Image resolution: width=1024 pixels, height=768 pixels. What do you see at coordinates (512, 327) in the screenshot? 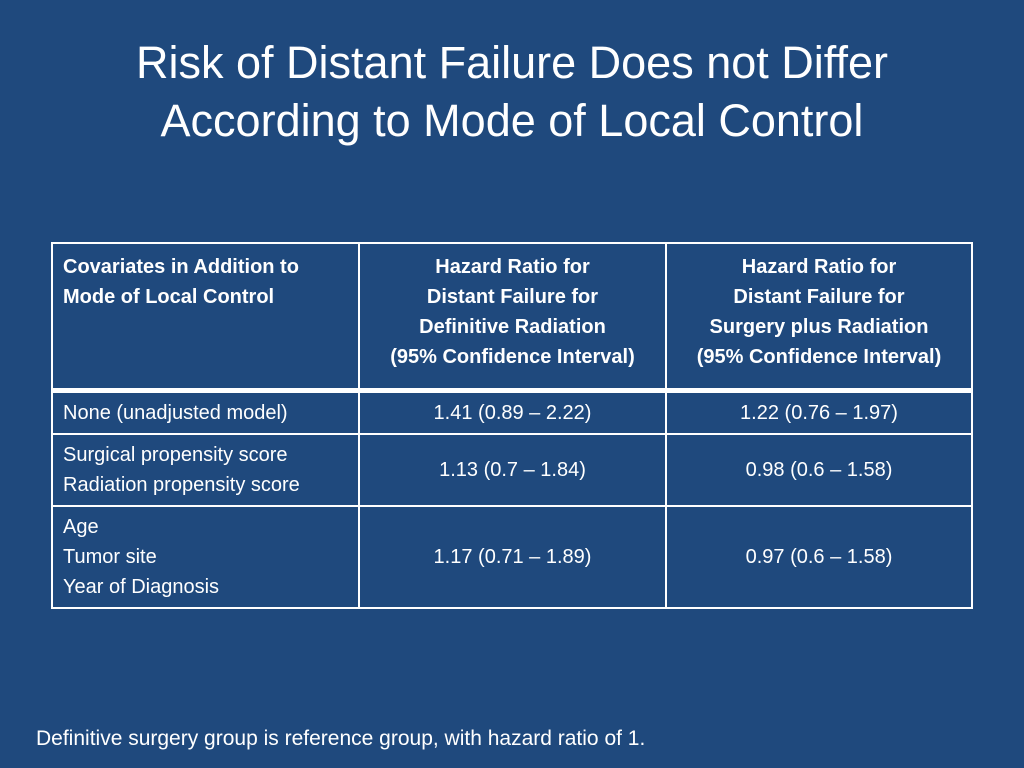
I see `header-text-line: Definitive Radiation` at bounding box center [512, 327].